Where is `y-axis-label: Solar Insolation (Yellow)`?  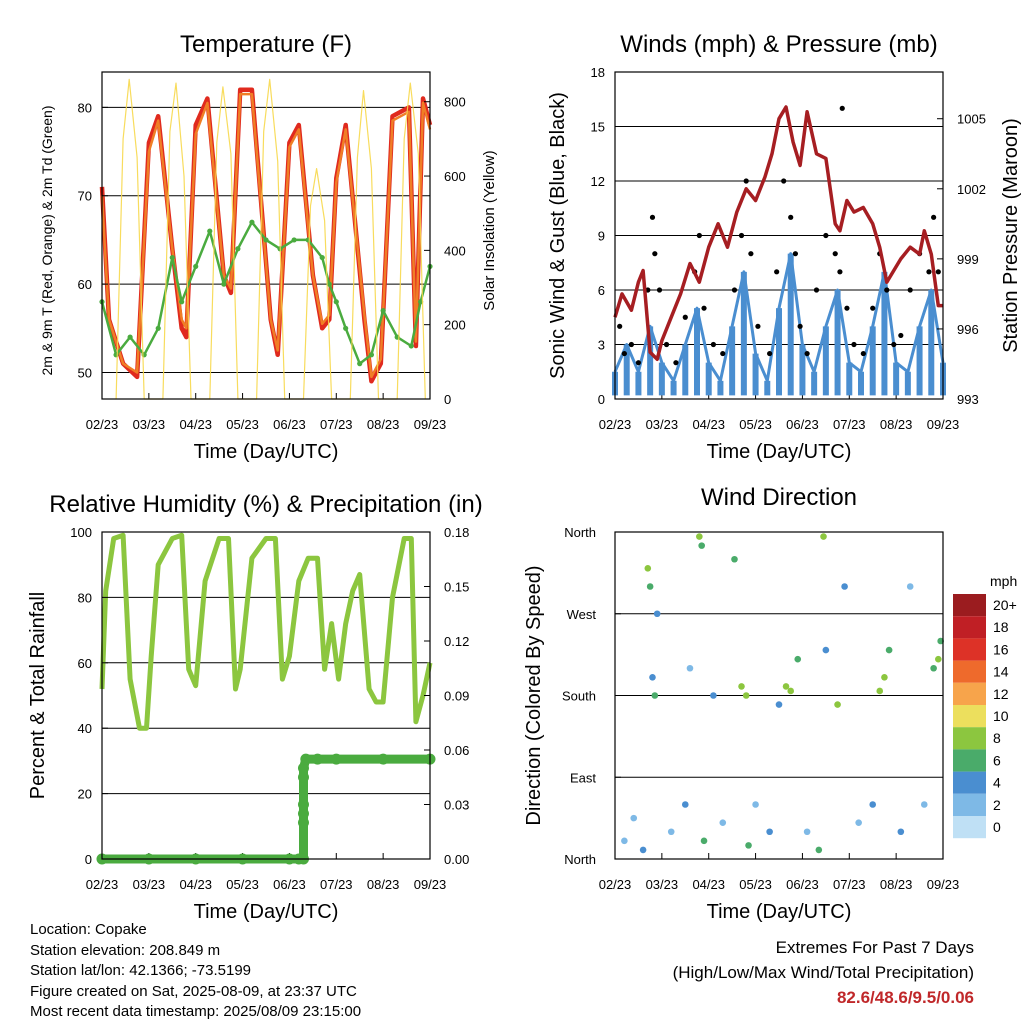 y-axis-label: Solar Insolation (Yellow) is located at coordinates (489, 230).